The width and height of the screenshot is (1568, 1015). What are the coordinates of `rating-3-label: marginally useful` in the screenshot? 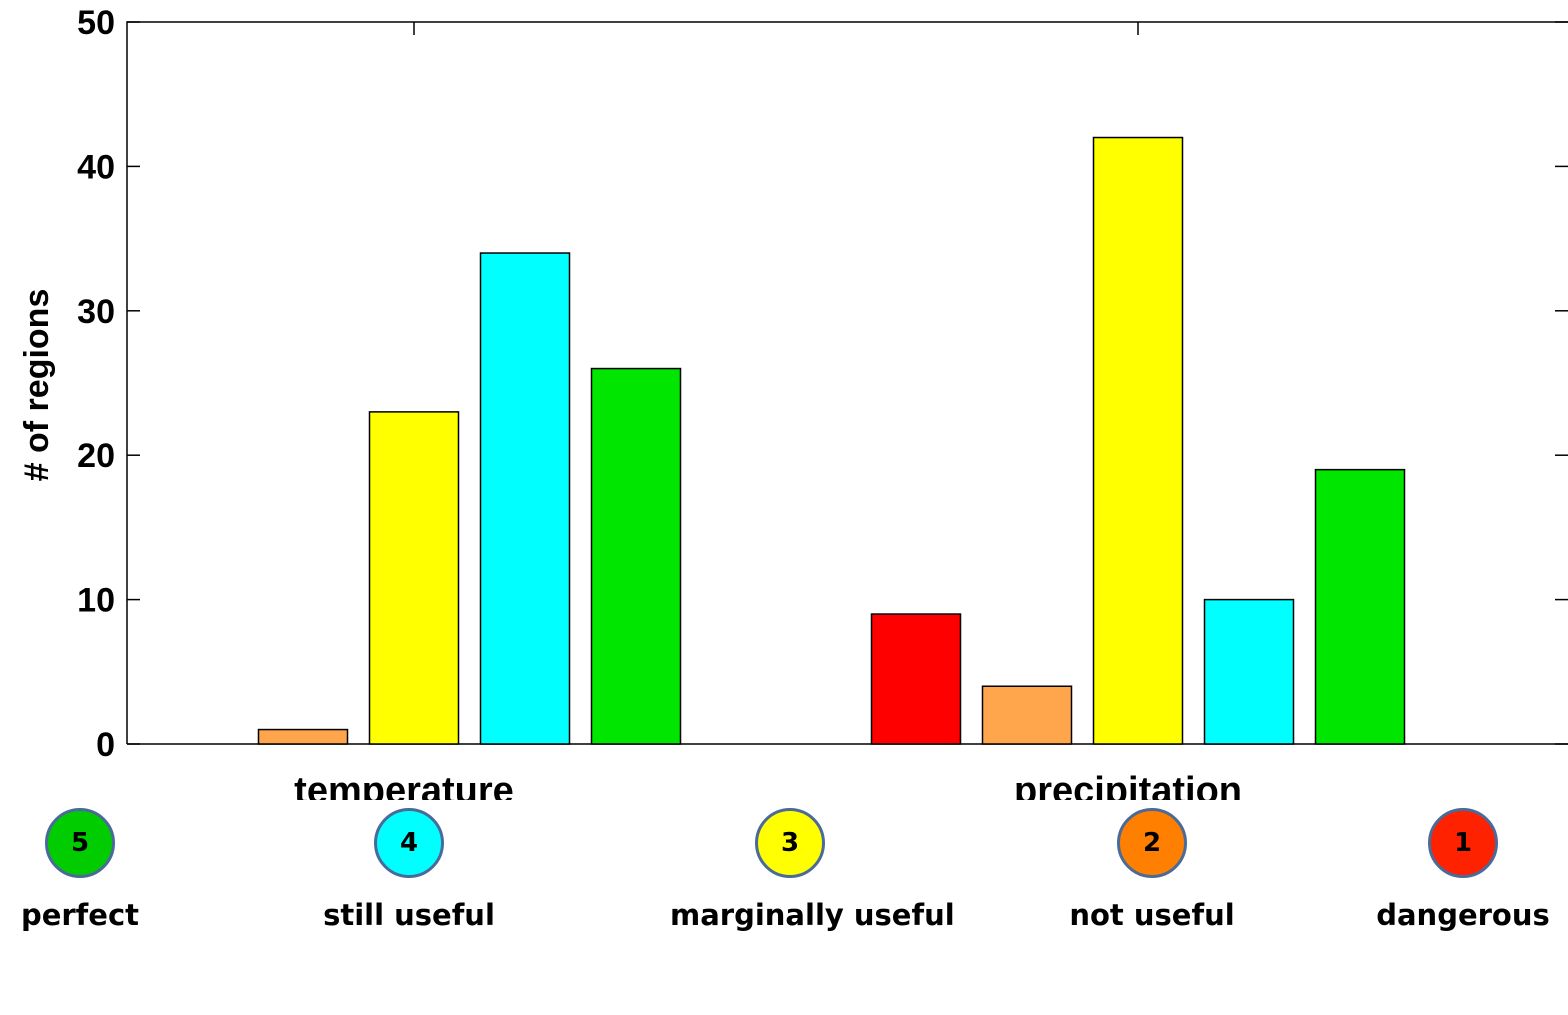 It's located at (812, 915).